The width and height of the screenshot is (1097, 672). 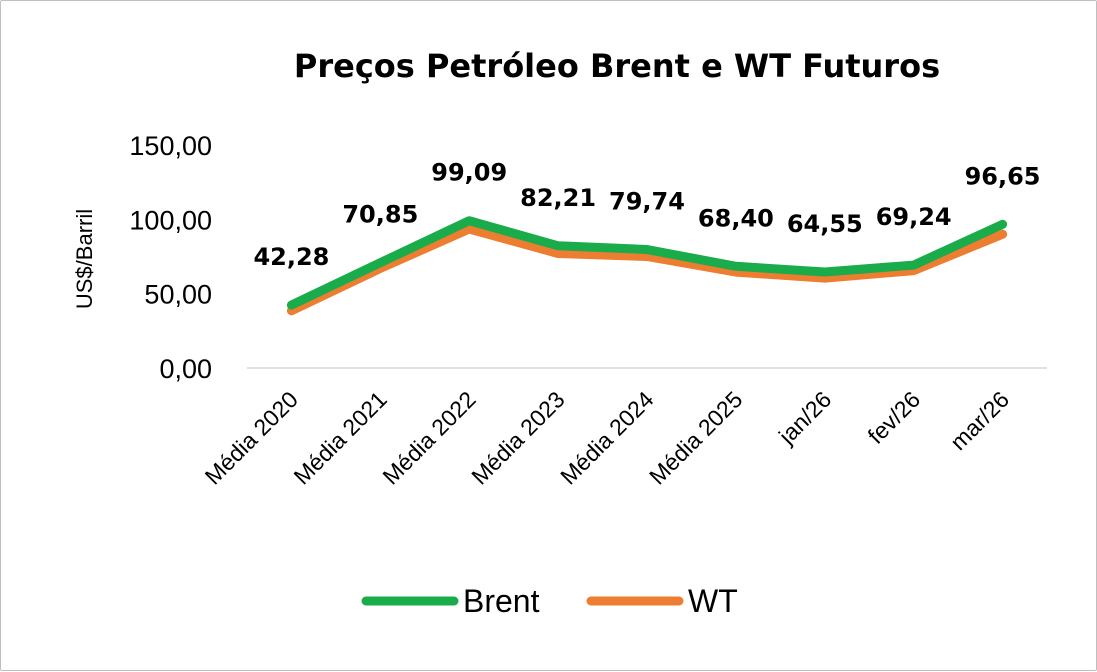 I want to click on data-label: 69,24, so click(x=914, y=217).